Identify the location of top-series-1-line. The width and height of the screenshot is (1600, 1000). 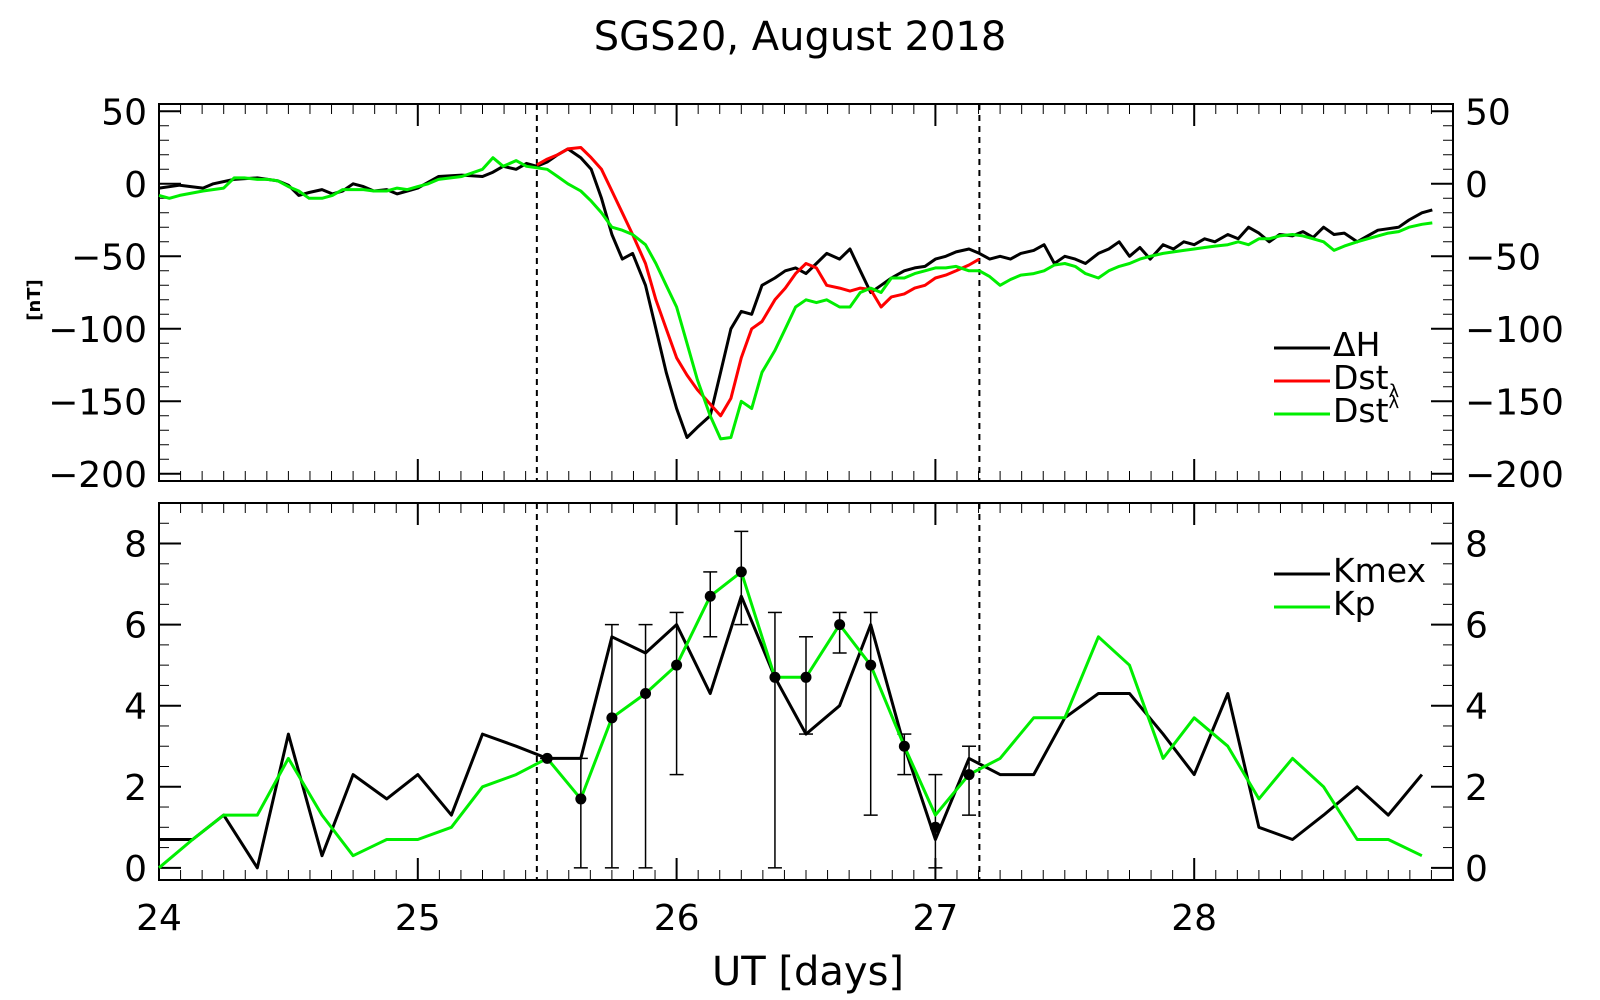
(758, 282).